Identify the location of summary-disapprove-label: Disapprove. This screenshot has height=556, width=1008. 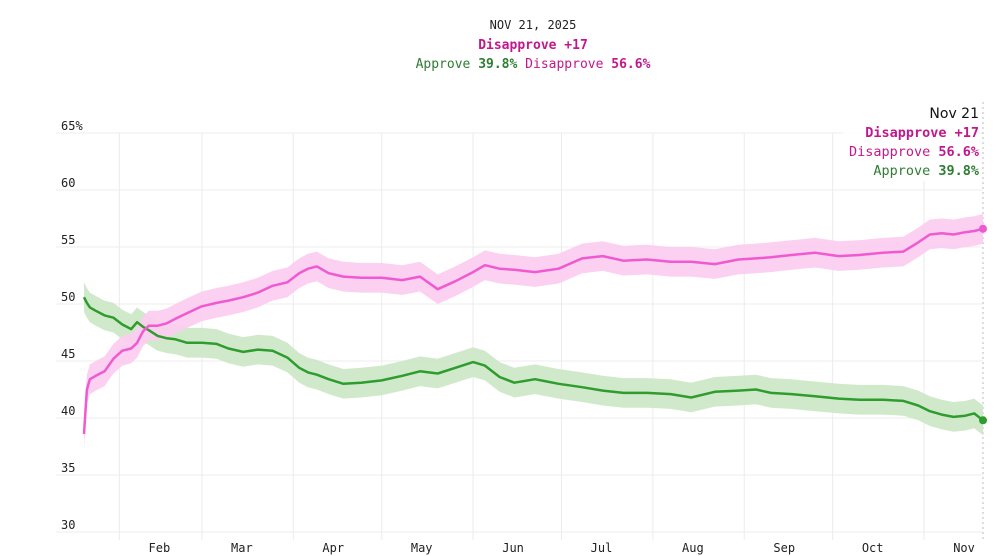
(564, 64).